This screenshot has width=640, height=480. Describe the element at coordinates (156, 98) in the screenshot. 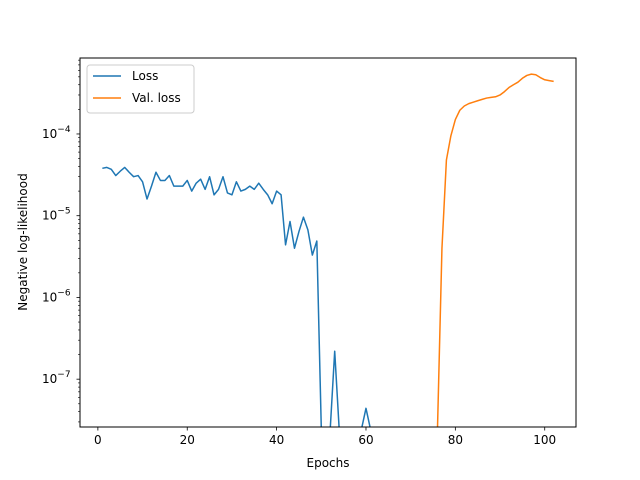

I see `legend-label-val-loss: Val. loss` at that location.